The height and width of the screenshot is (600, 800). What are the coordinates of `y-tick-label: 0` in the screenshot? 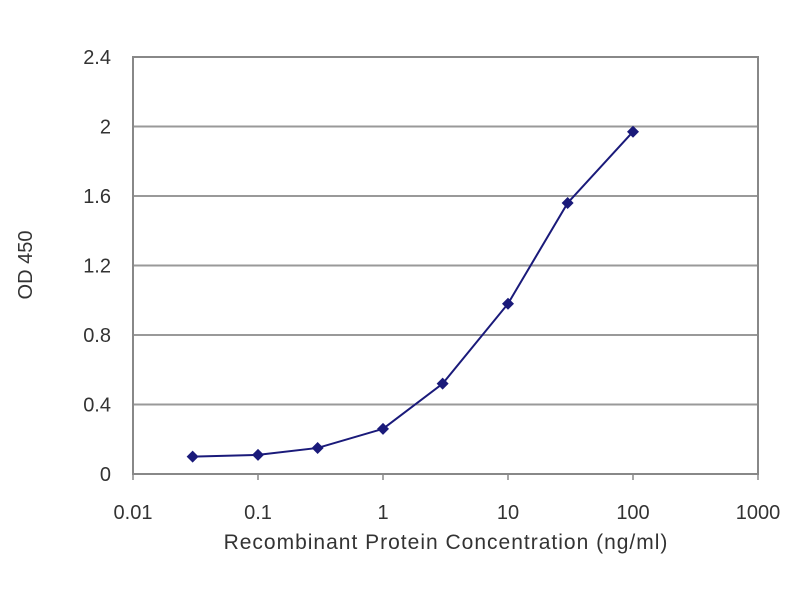 It's located at (105, 475).